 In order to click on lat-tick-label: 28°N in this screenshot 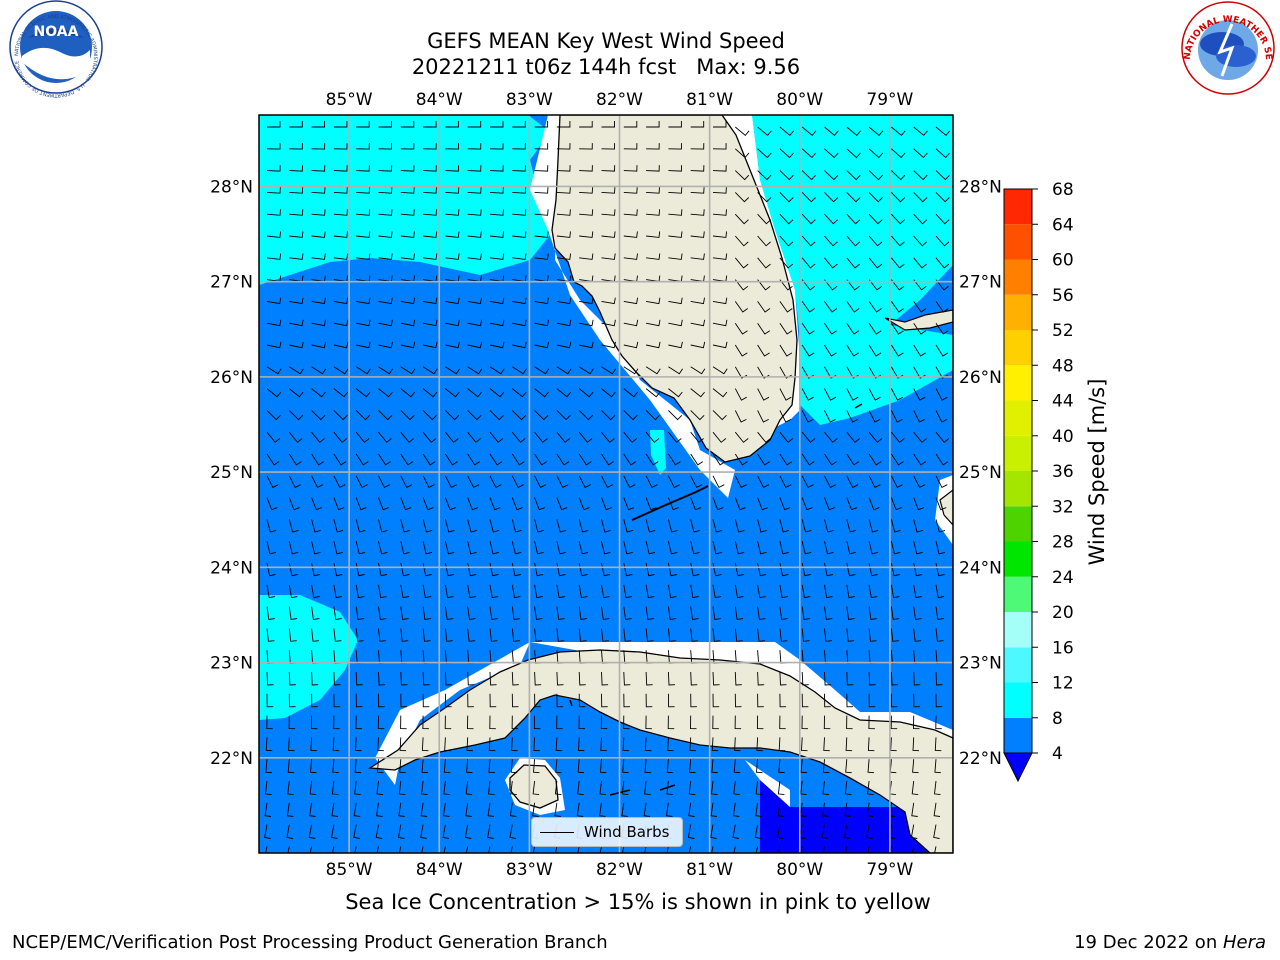, I will do `click(231, 187)`.